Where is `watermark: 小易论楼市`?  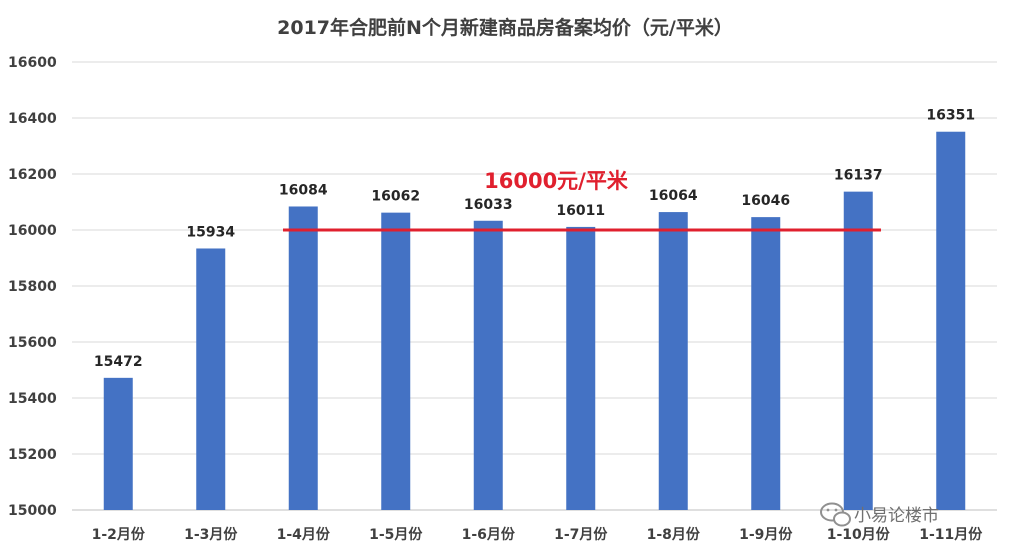
watermark: 小易论楼市 is located at coordinates (879, 514).